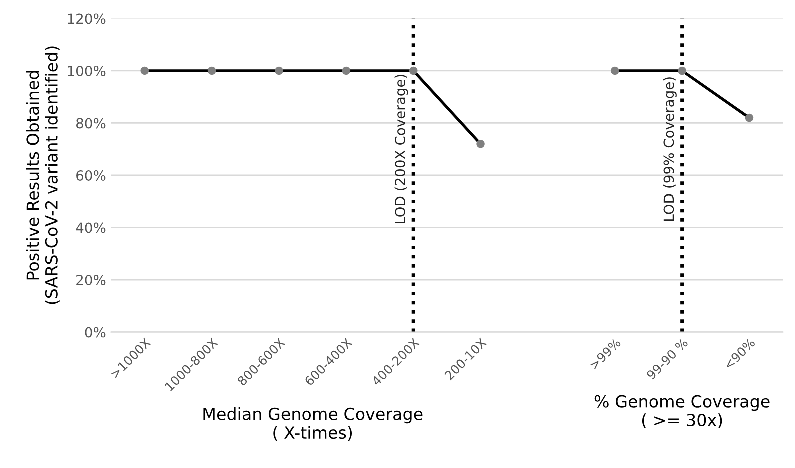  What do you see at coordinates (43, 175) in the screenshot?
I see `y-axis-title: Positive Results Obtained (SARS-CoV-2 variant identified)` at bounding box center [43, 175].